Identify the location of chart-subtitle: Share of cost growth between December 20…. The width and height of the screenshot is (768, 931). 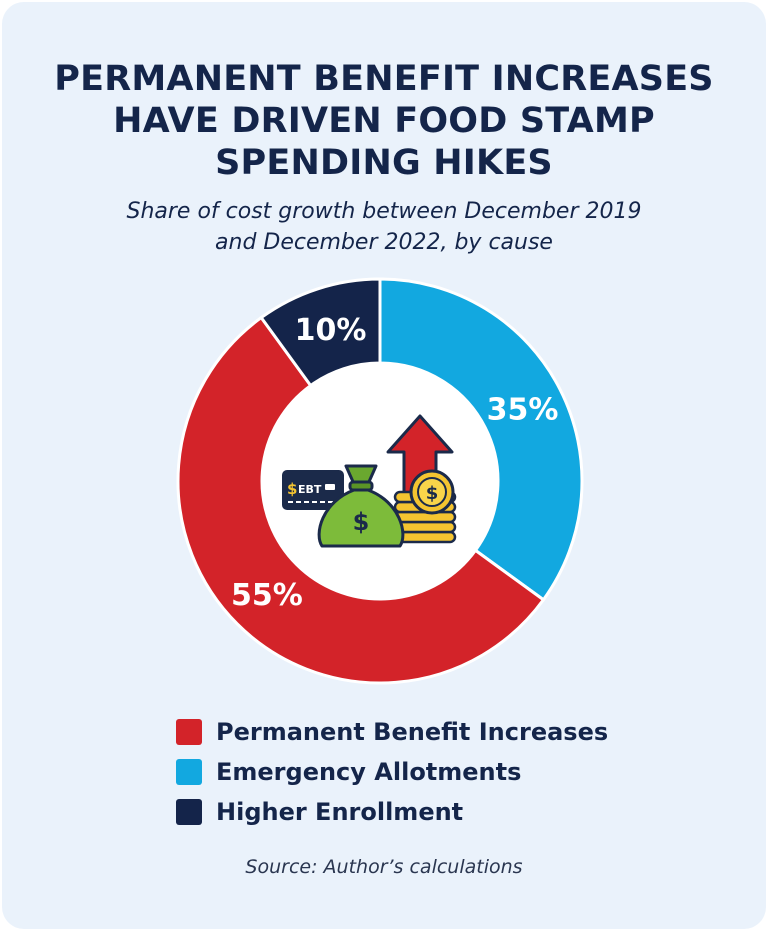
(384, 227).